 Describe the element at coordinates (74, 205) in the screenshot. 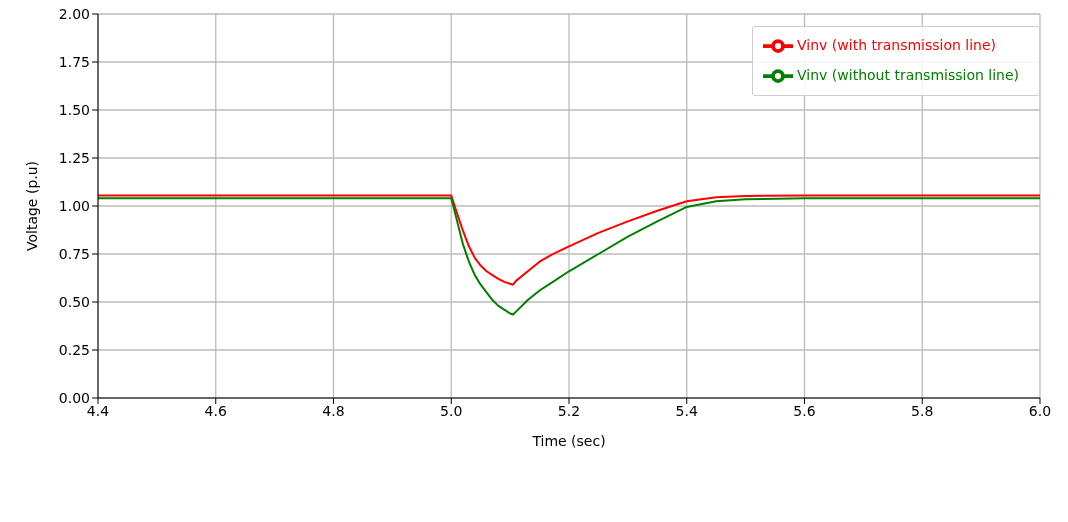

I see `y-tick-label: 1.00` at that location.